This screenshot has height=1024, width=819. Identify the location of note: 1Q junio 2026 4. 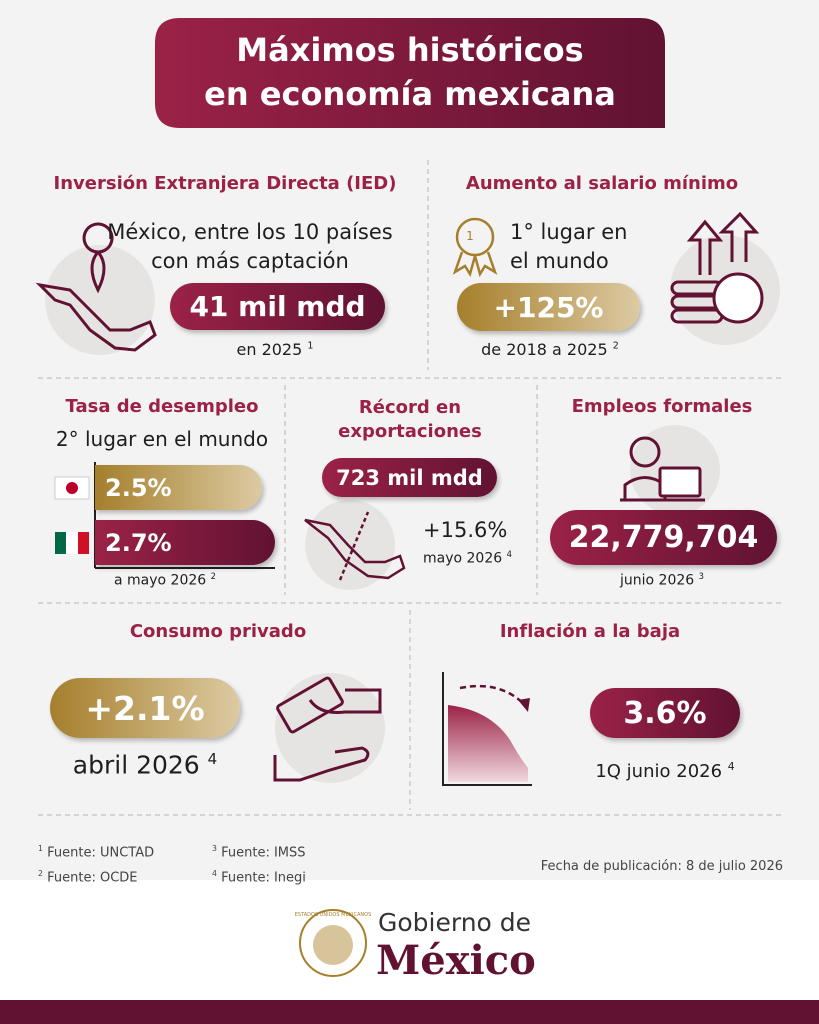
(664, 771).